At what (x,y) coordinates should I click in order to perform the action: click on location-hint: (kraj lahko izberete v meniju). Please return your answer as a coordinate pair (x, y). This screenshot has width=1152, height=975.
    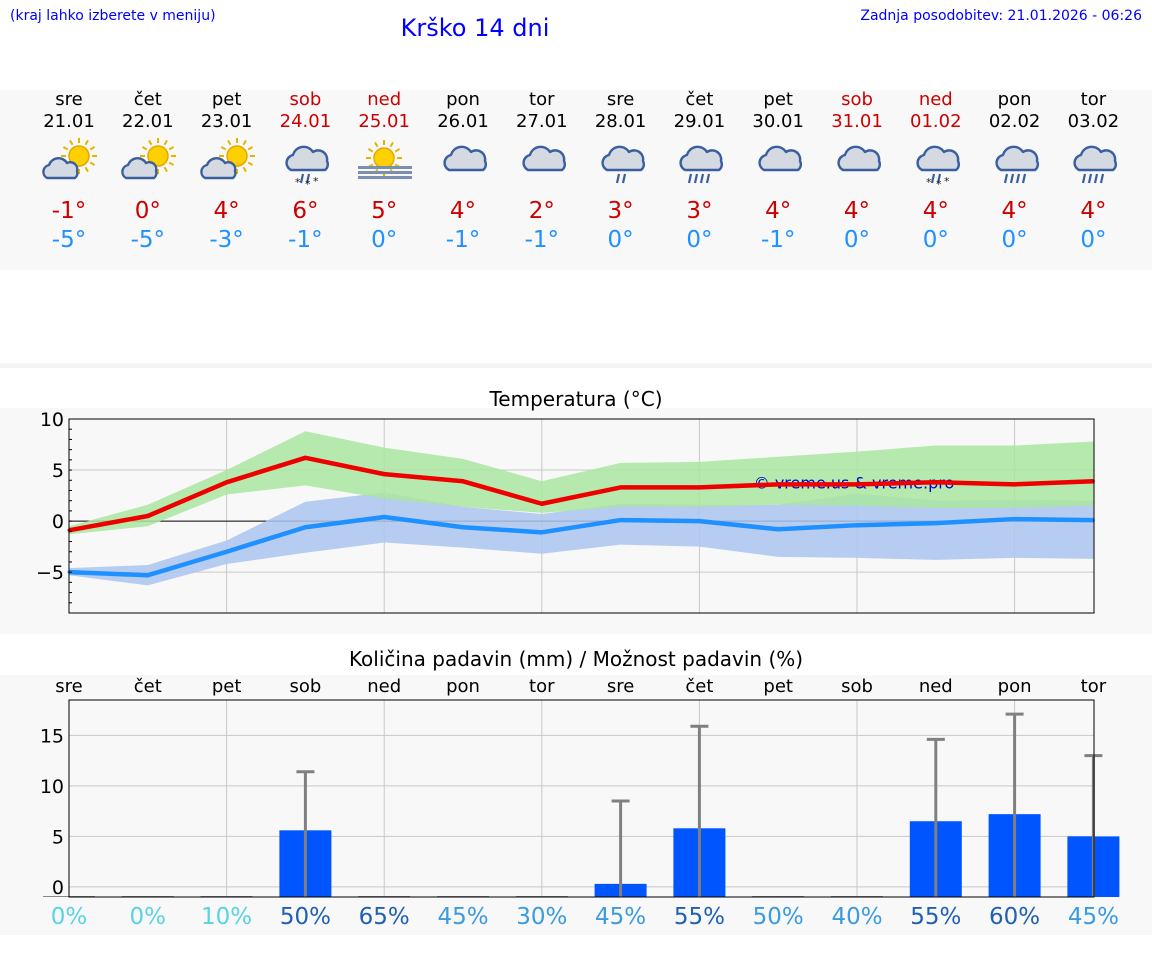
    Looking at the image, I should click on (113, 16).